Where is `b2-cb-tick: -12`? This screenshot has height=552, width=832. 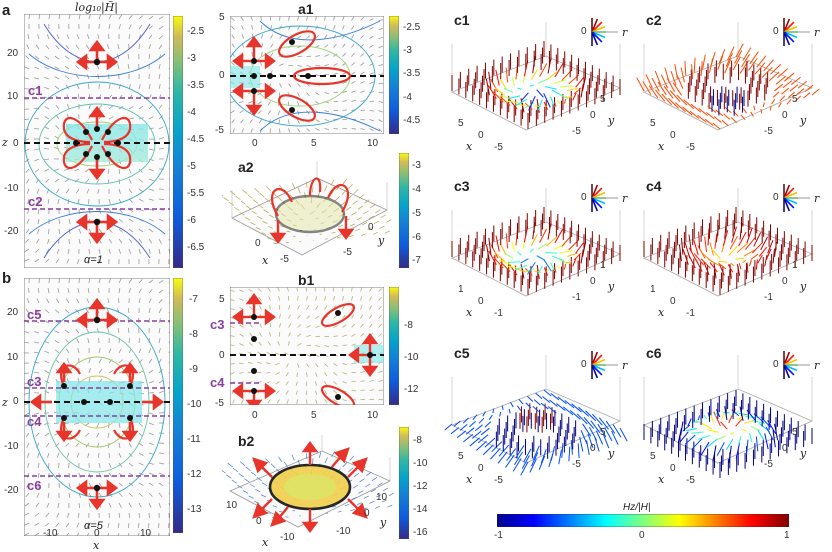 b2-cb-tick: -12 is located at coordinates (420, 486).